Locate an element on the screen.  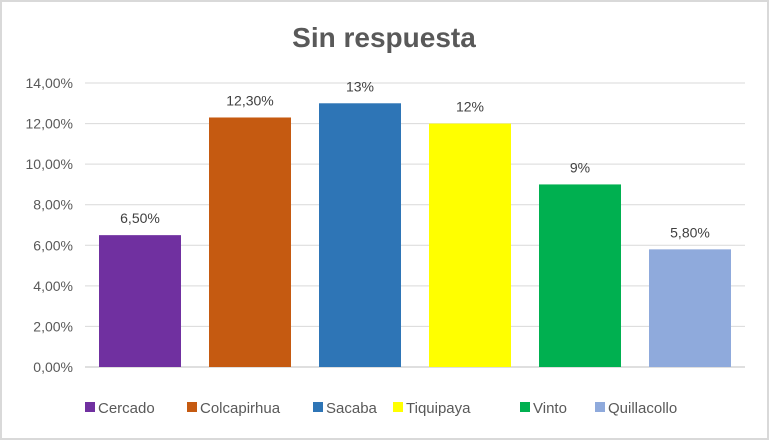
y-tick-label: 12,00% is located at coordinates (49, 124).